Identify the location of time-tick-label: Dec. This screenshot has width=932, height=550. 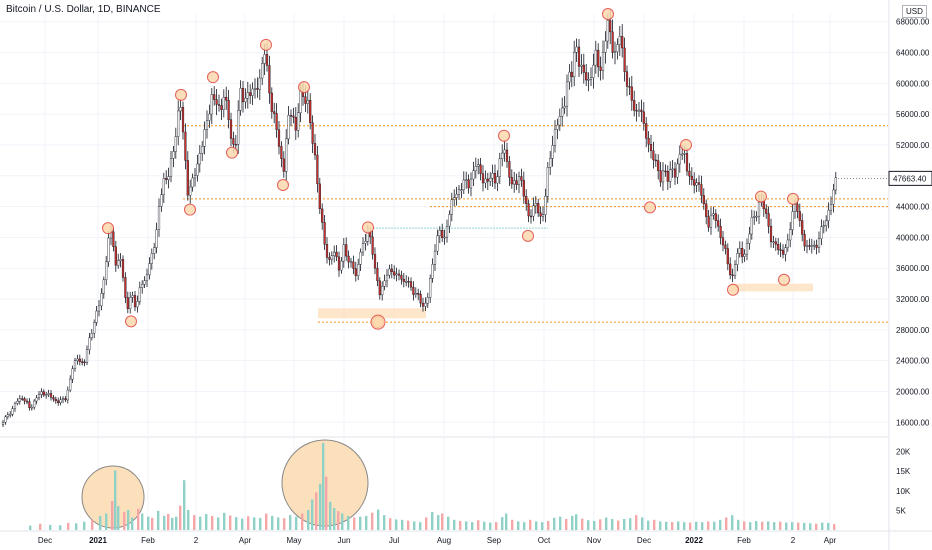
(45, 540).